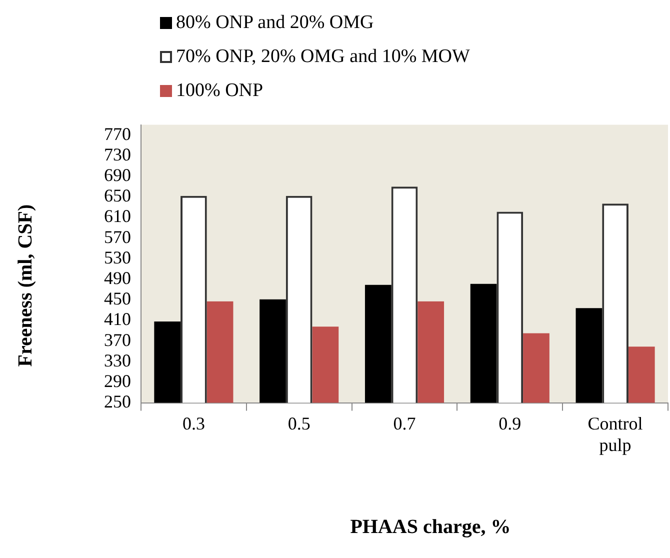 The height and width of the screenshot is (558, 670). What do you see at coordinates (510, 423) in the screenshot?
I see `x-tick-label: 0.9` at bounding box center [510, 423].